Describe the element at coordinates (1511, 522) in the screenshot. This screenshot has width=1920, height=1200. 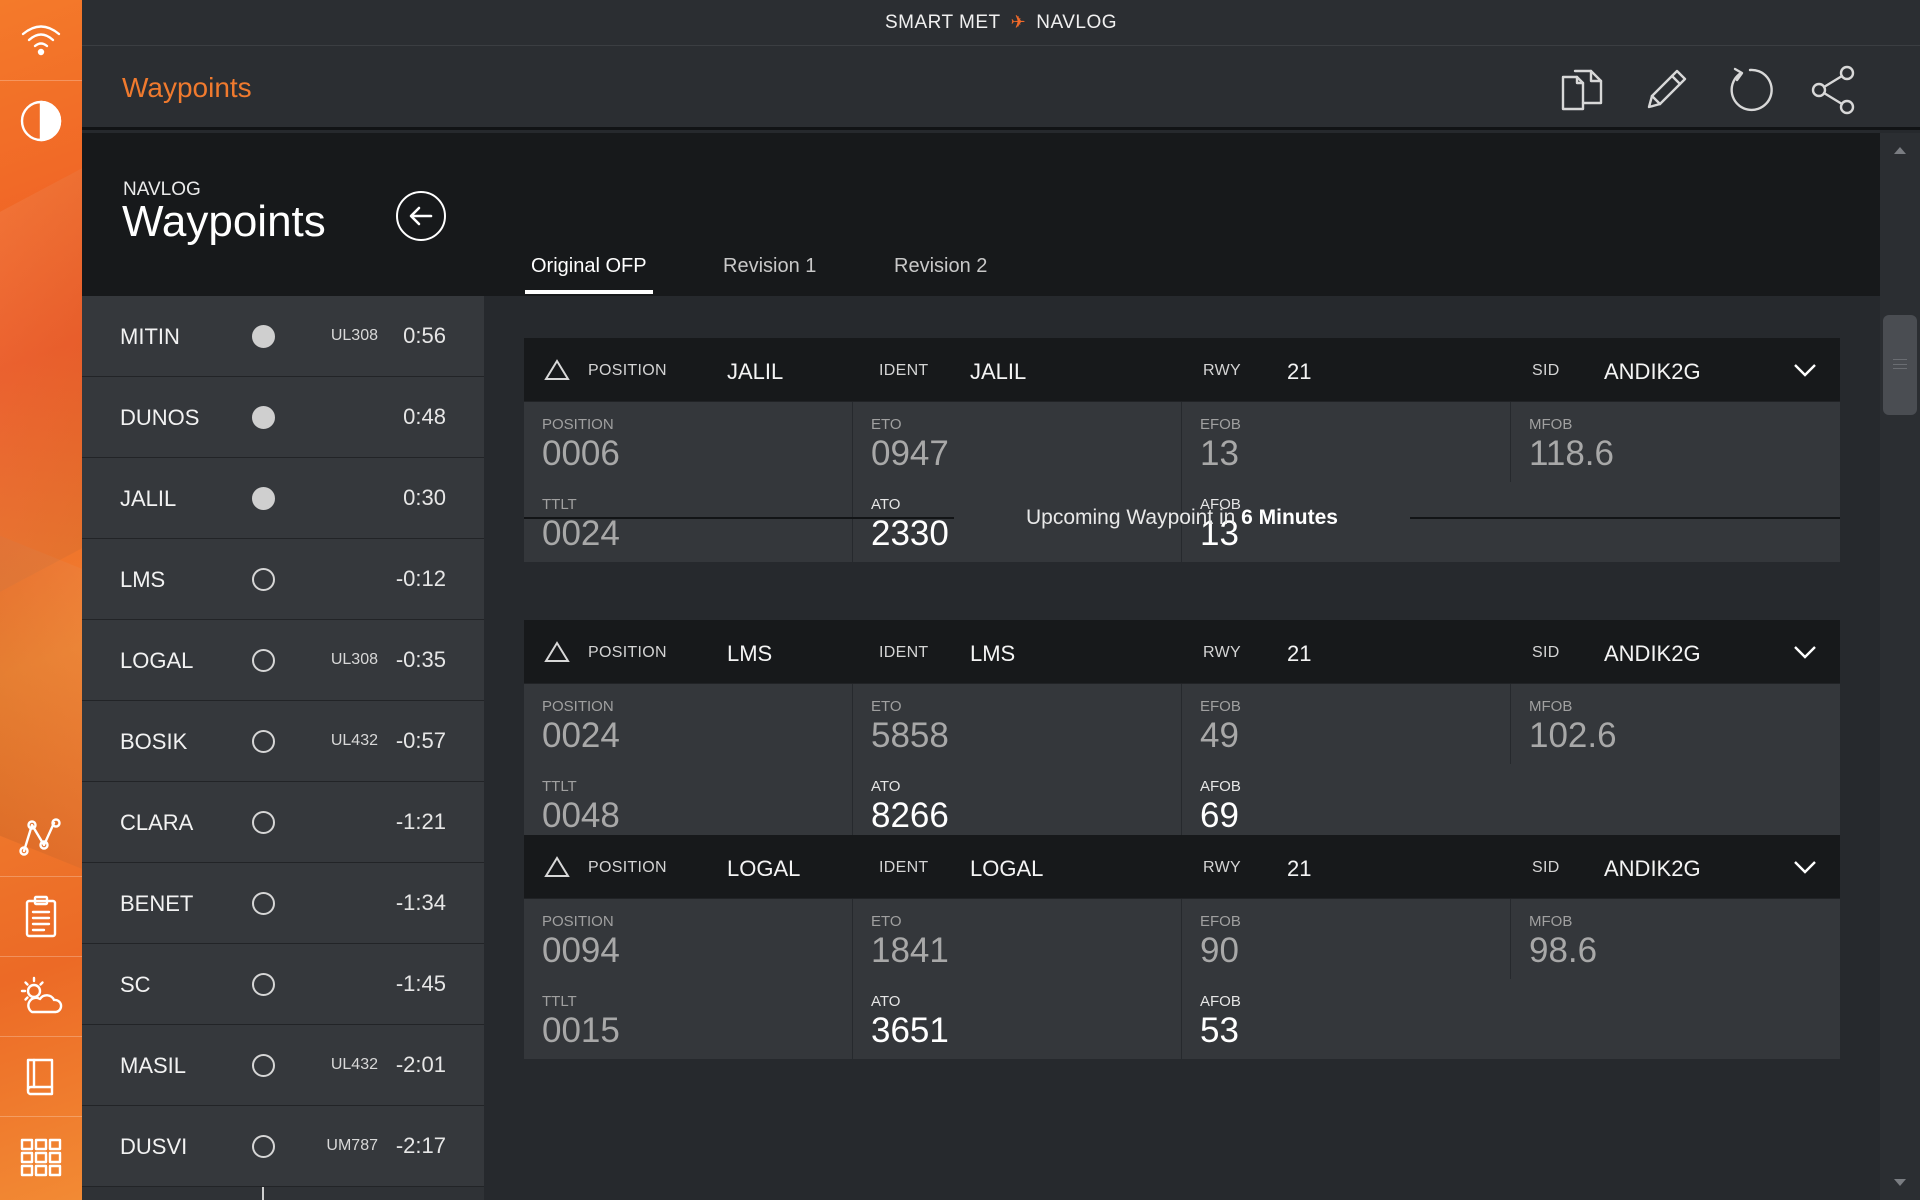
I see `afob-cell: AFOB 13` at that location.